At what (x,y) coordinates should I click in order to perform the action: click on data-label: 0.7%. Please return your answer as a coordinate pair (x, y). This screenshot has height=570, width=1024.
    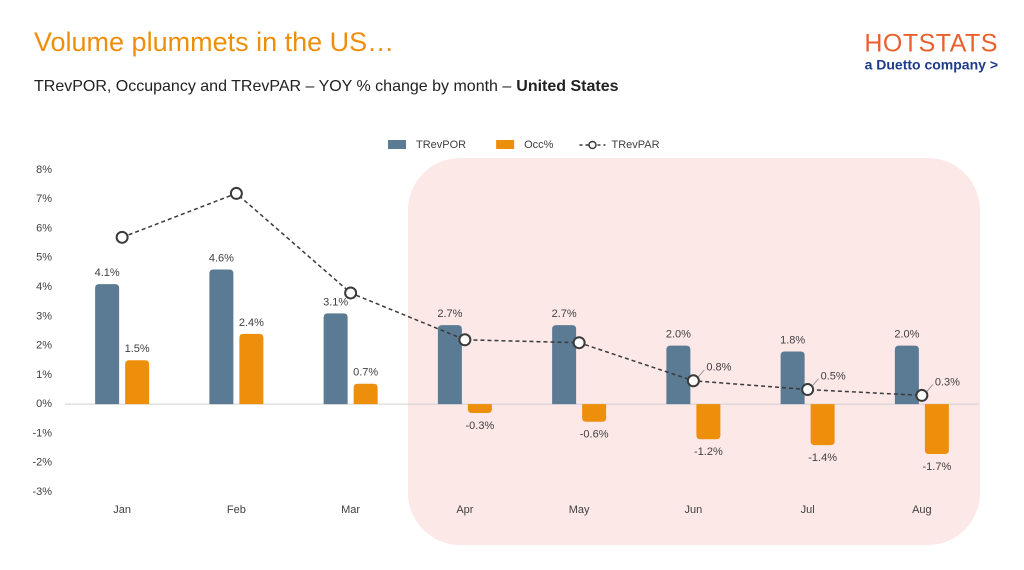
    Looking at the image, I should click on (365, 373).